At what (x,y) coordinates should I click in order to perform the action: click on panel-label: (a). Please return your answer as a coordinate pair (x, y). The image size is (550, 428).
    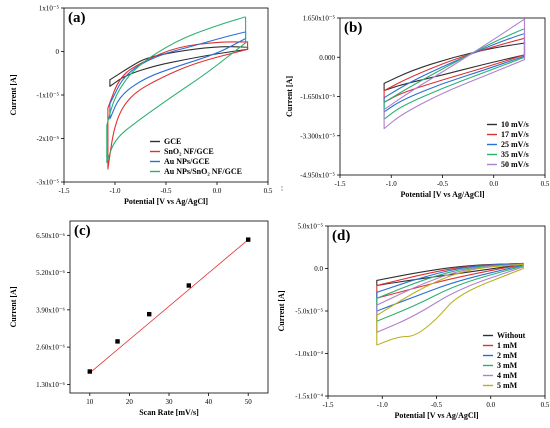
    Looking at the image, I should click on (77, 18).